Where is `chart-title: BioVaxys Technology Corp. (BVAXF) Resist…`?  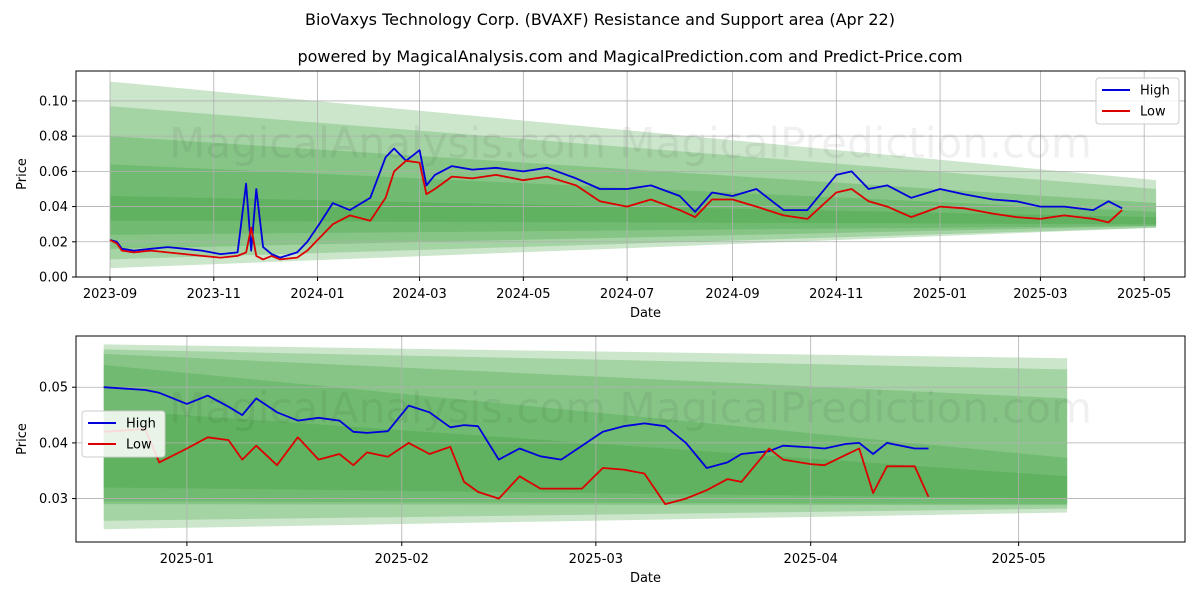 chart-title: BioVaxys Technology Corp. (BVAXF) Resist… is located at coordinates (600, 19).